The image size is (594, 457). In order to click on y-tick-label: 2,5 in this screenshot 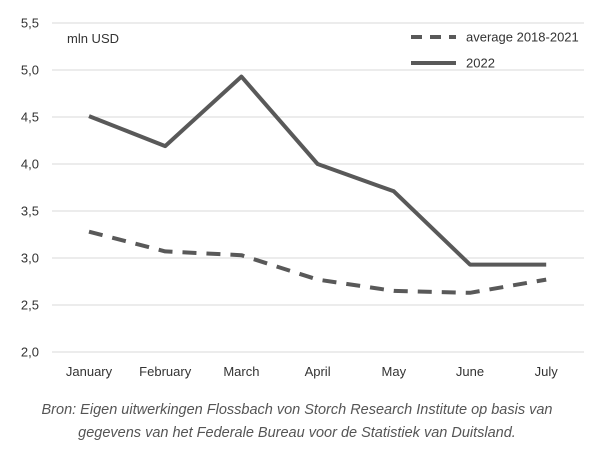, I will do `click(30, 305)`.